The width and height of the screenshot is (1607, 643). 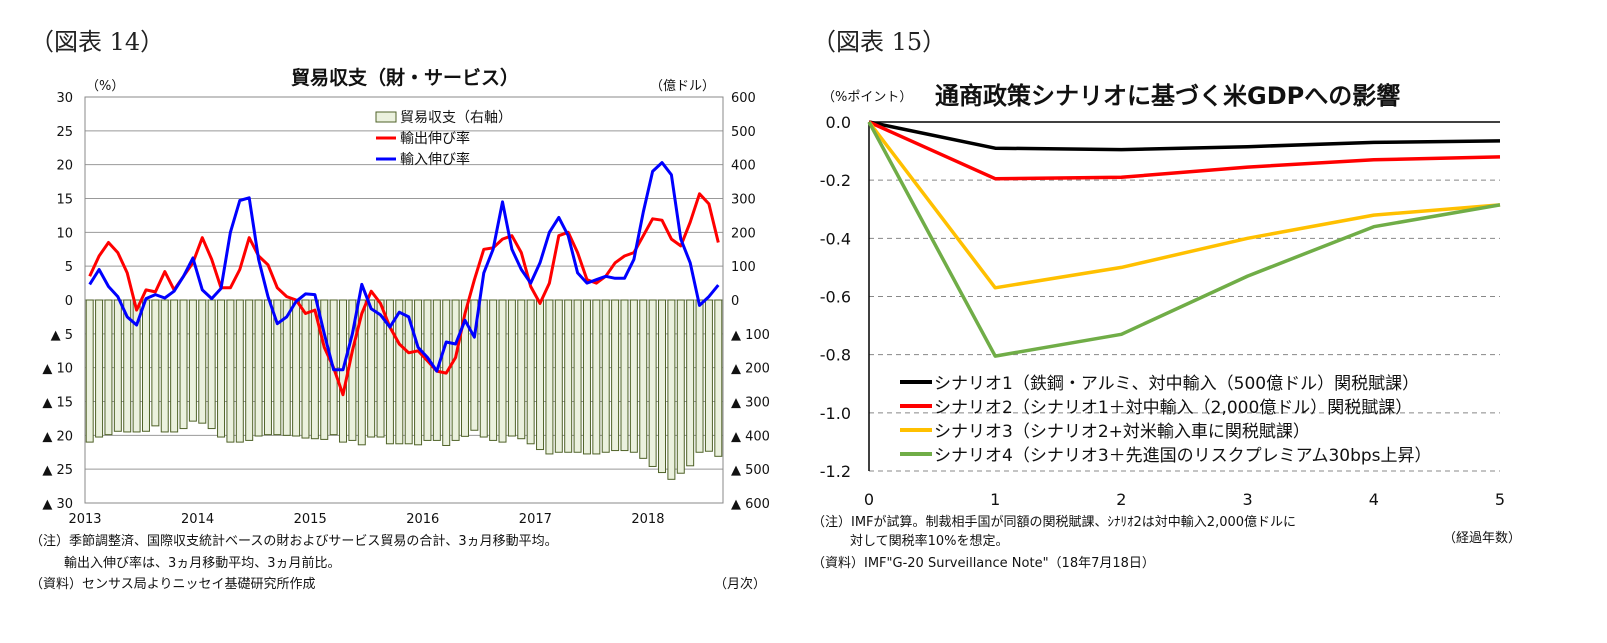 What do you see at coordinates (97, 42) in the screenshot?
I see `figure-14-label: （図表 14）` at bounding box center [97, 42].